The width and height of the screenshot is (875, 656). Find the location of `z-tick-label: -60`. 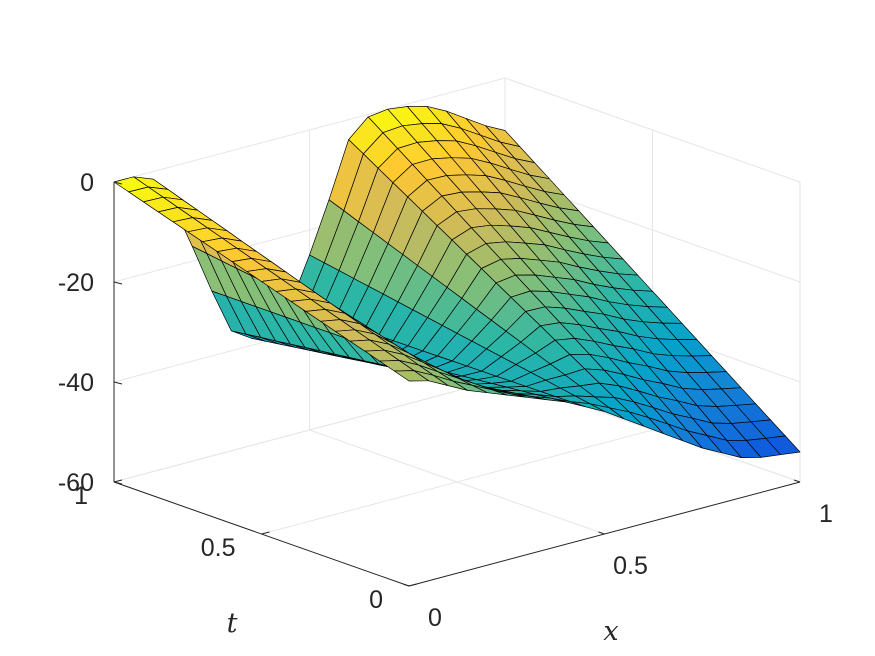

z-tick-label: -60 is located at coordinates (76, 483).